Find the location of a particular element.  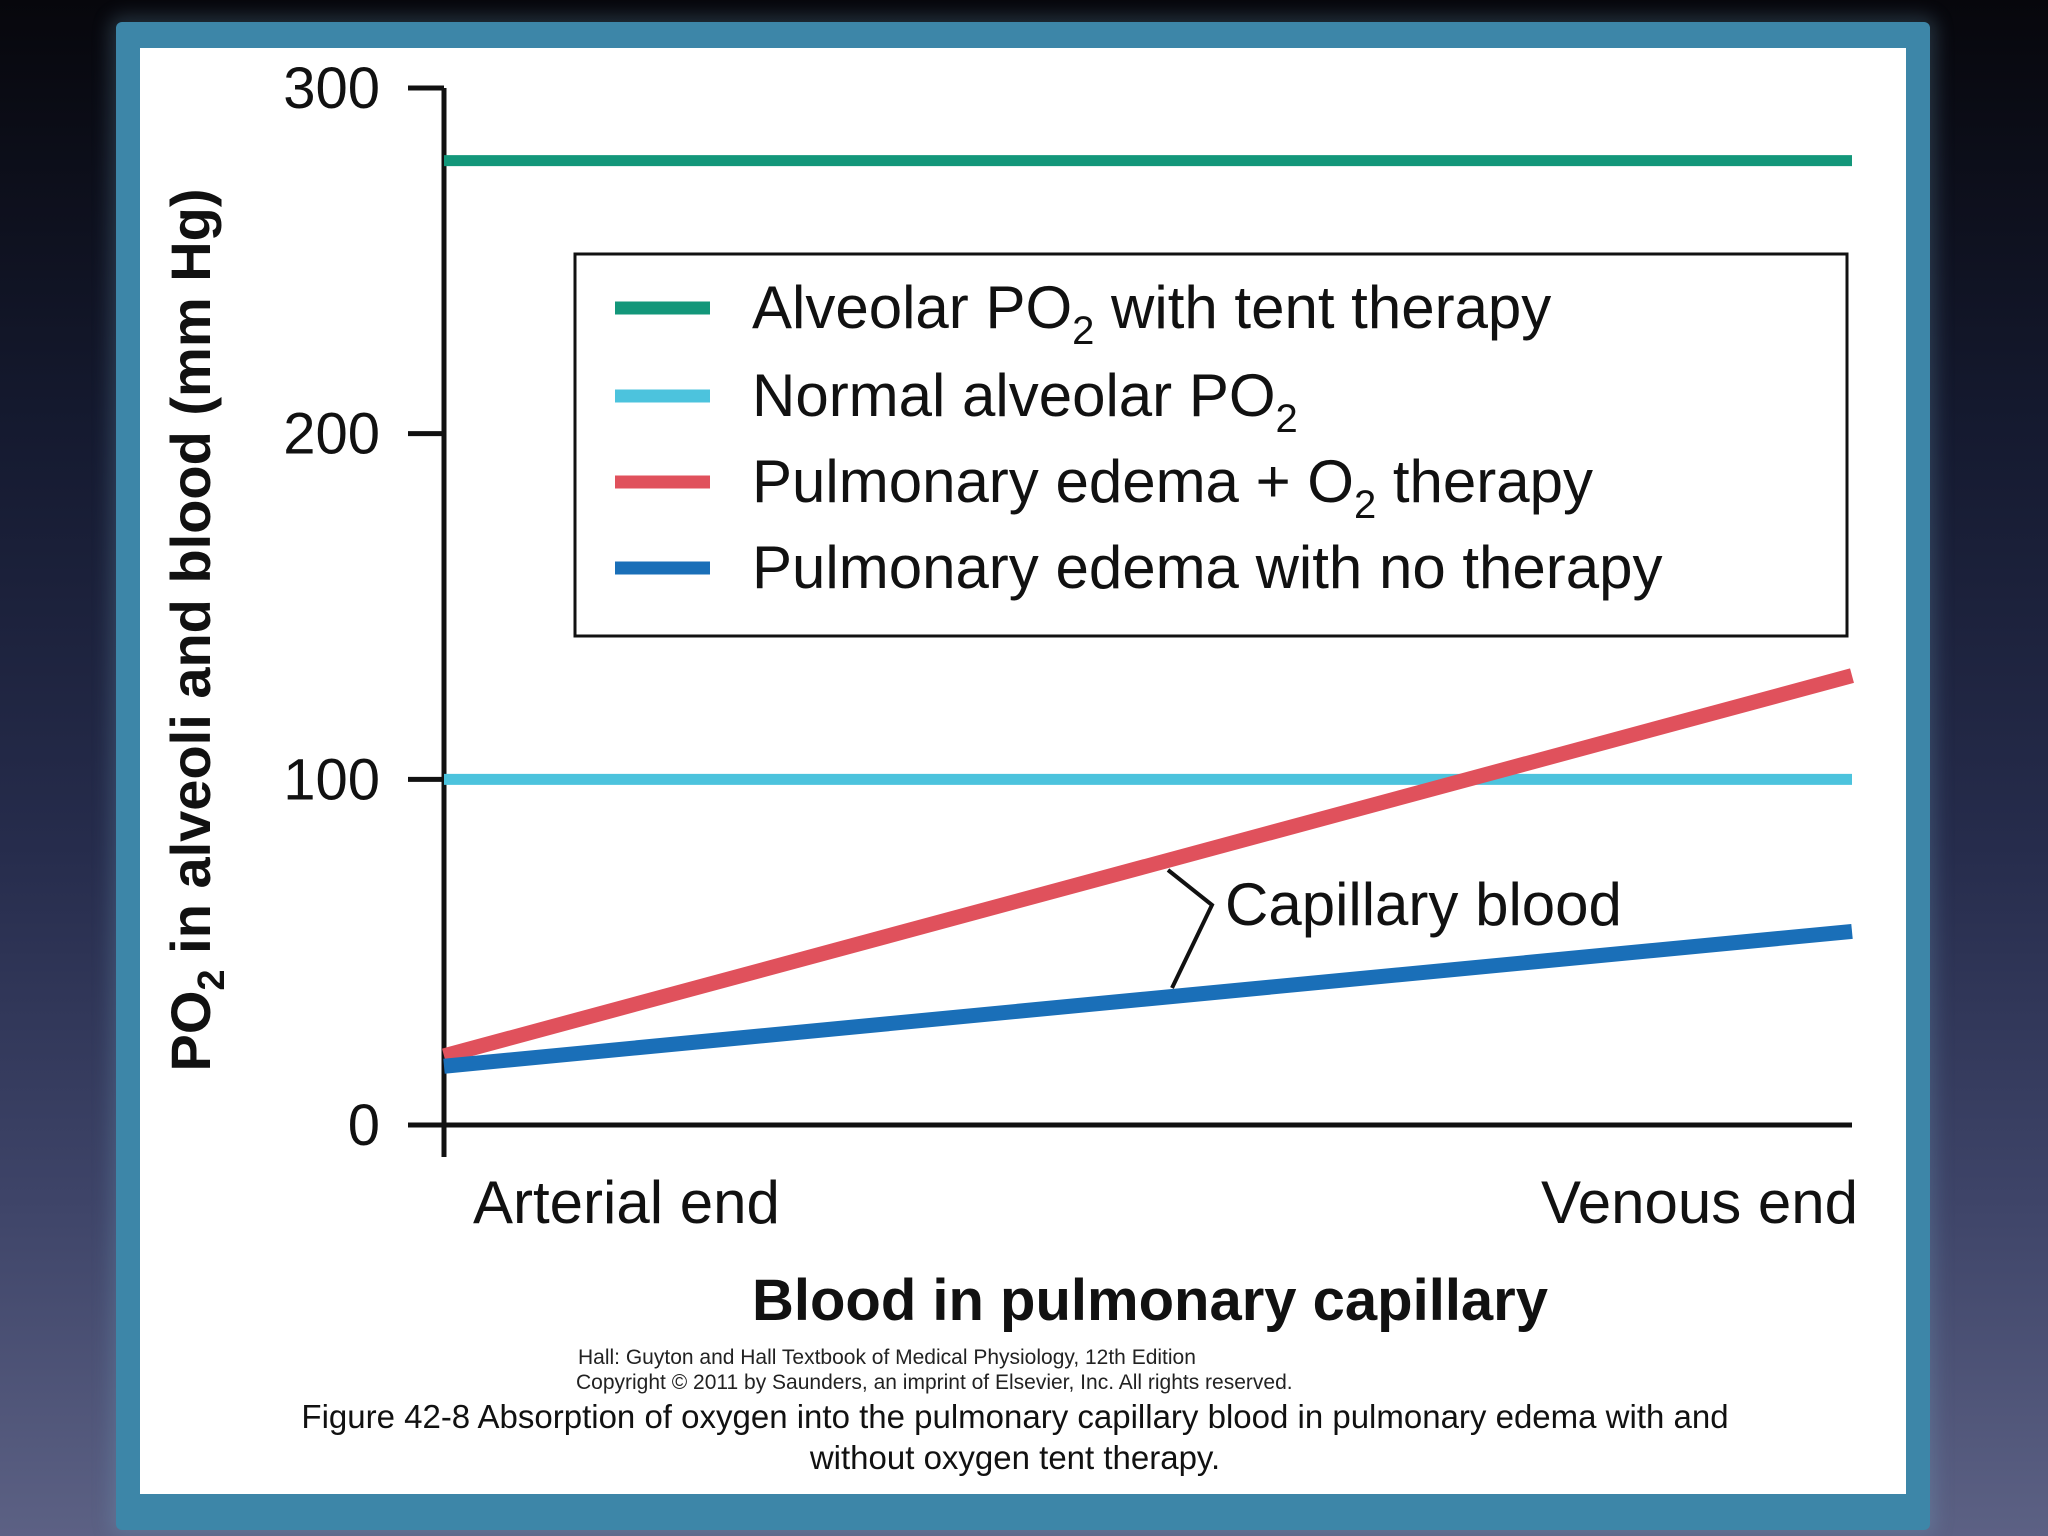

y-ticks: 0 100 200 300 is located at coordinates (363, 607).